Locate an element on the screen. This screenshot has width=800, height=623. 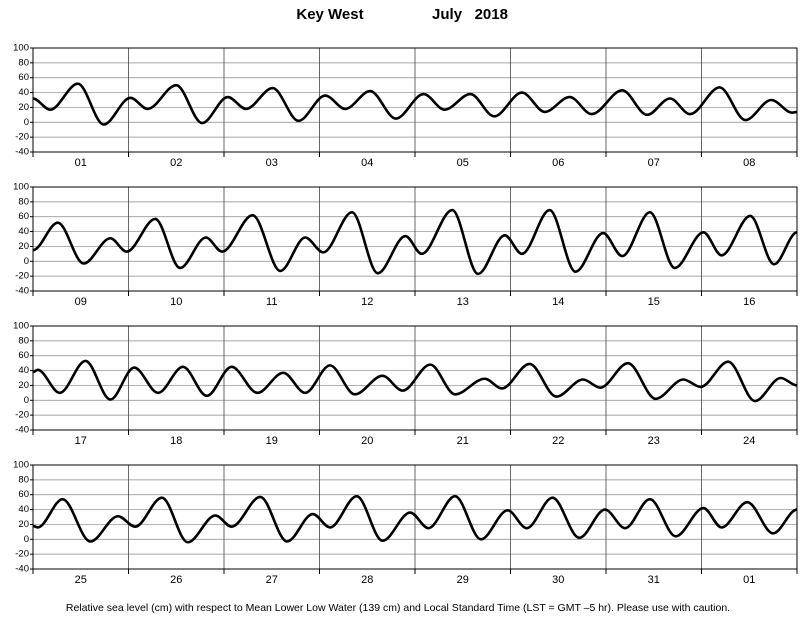
day-label: 05 is located at coordinates (463, 163).